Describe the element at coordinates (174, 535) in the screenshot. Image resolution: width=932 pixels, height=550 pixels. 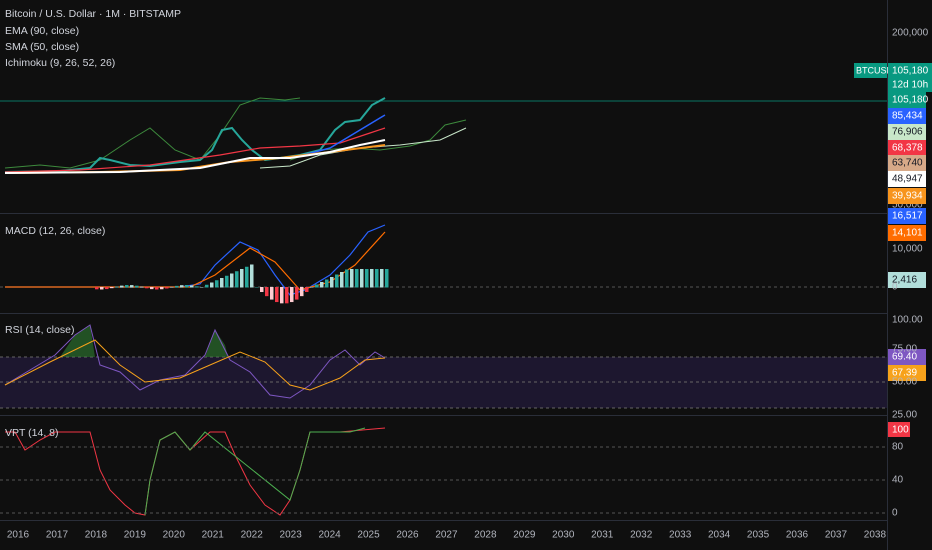
I see `year-label: 2020` at that location.